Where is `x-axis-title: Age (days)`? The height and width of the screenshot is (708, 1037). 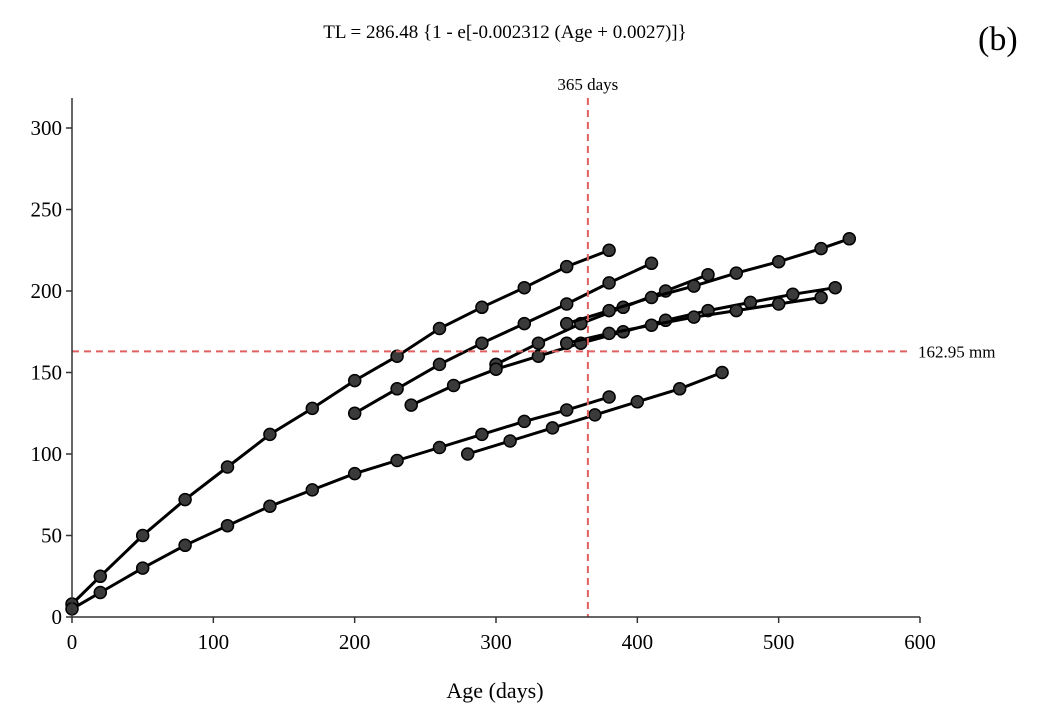 x-axis-title: Age (days) is located at coordinates (494, 690).